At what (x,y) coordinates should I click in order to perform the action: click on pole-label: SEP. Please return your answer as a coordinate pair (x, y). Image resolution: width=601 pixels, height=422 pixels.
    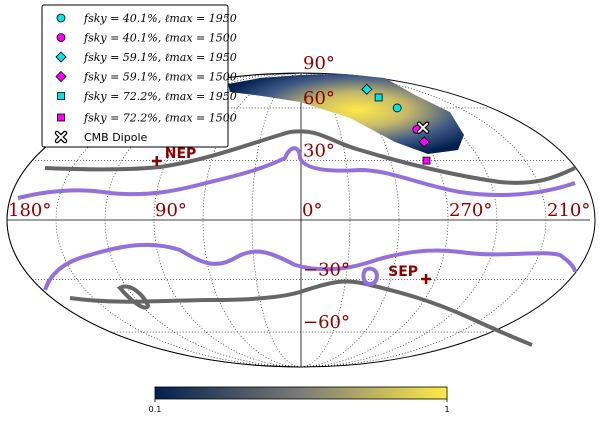
    Looking at the image, I should click on (403, 272).